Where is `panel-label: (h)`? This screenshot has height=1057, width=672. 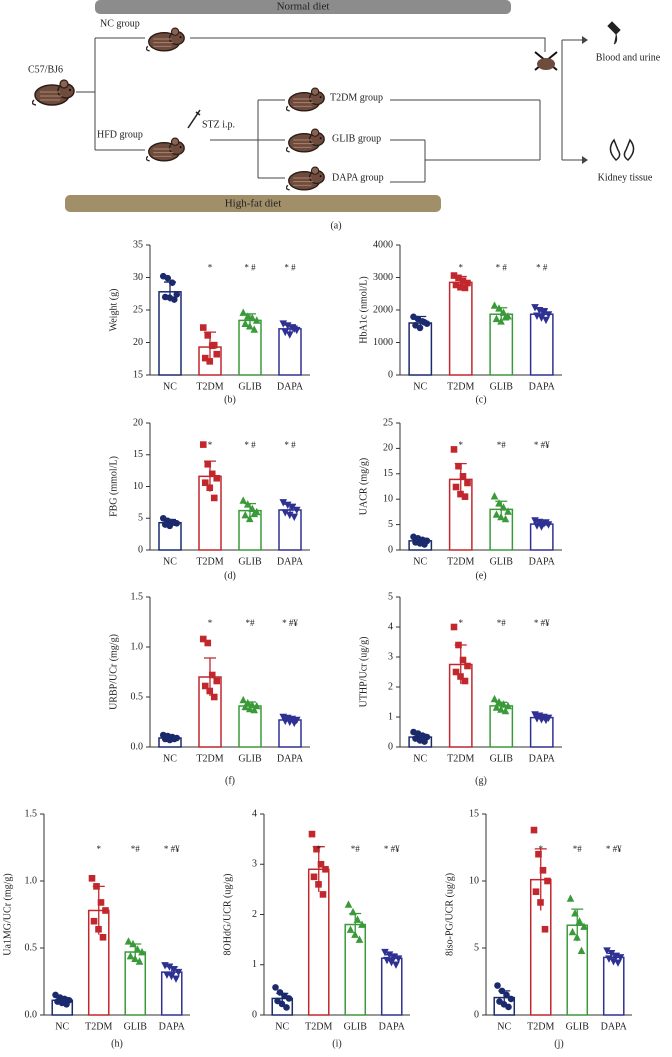 panel-label: (h) is located at coordinates (117, 1043).